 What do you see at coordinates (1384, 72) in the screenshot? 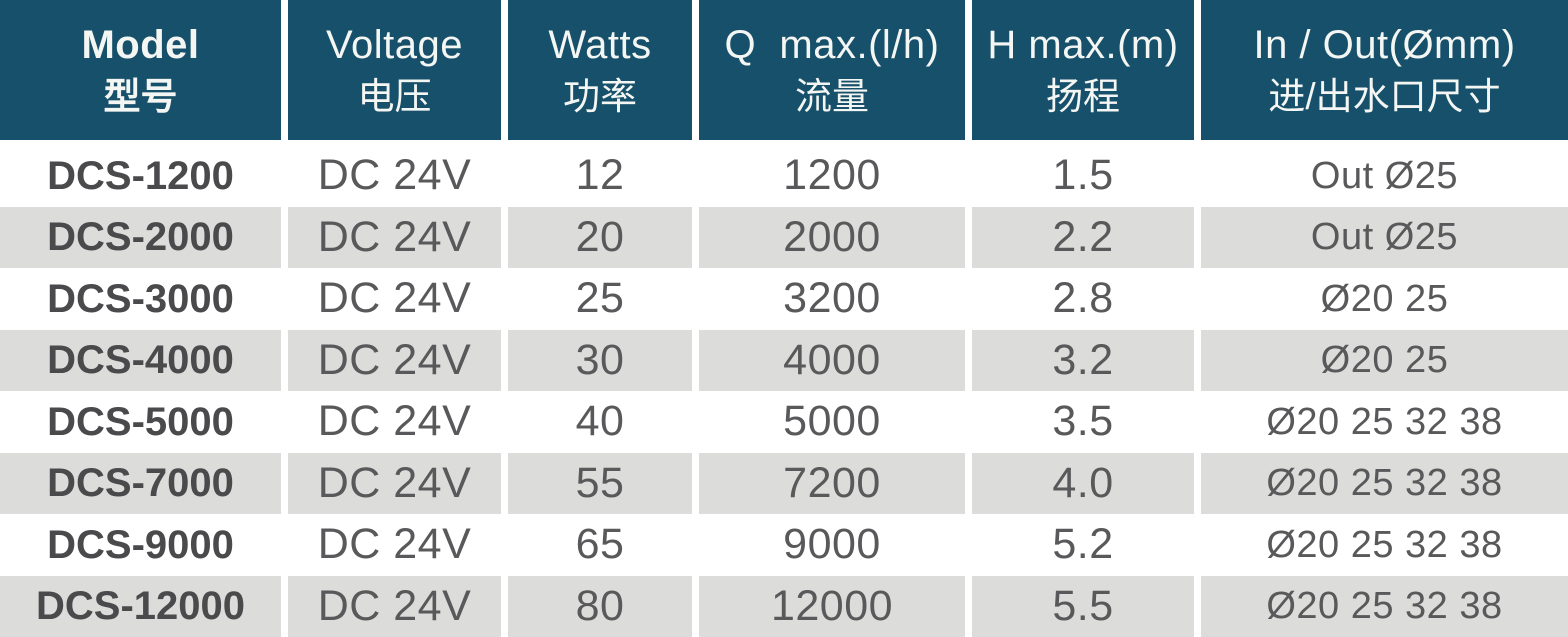
I see `inout-column-header: In / Out(Ømm) 进/出水口尺寸` at bounding box center [1384, 72].